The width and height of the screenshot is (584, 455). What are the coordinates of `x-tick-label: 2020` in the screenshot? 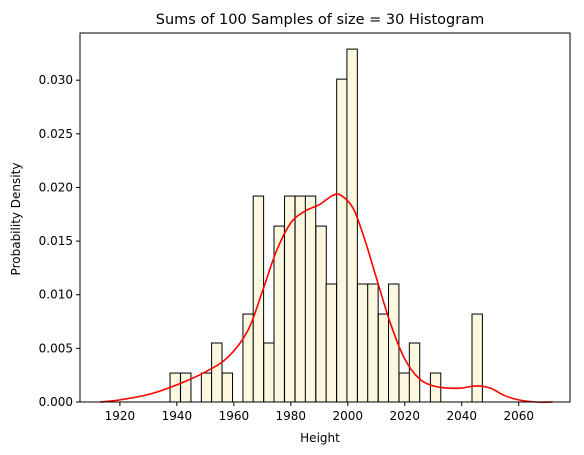 It's located at (404, 416).